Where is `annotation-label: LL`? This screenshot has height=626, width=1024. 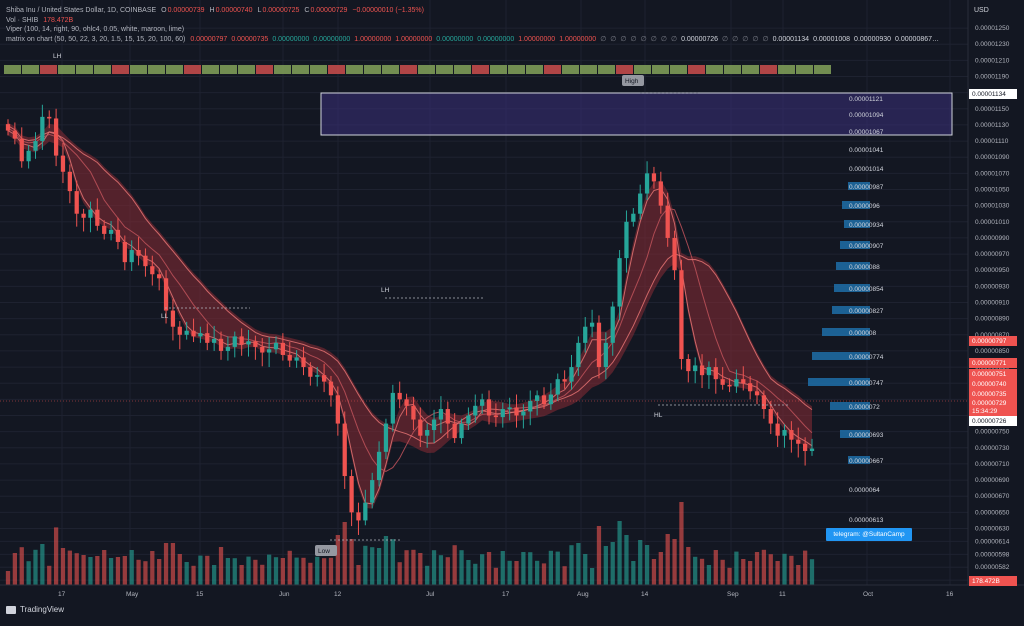 annotation-label: LL is located at coordinates (165, 316).